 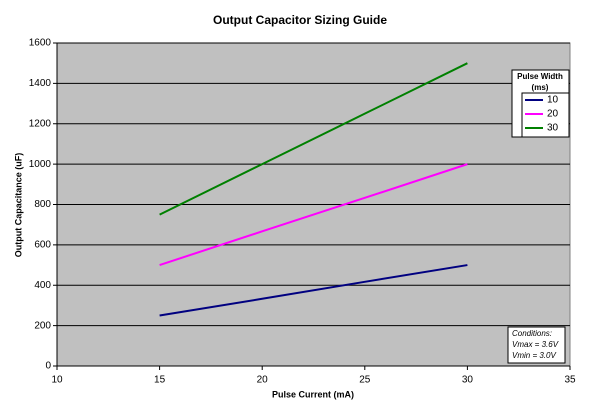 I want to click on y-tick-label: 1000, so click(x=40, y=164).